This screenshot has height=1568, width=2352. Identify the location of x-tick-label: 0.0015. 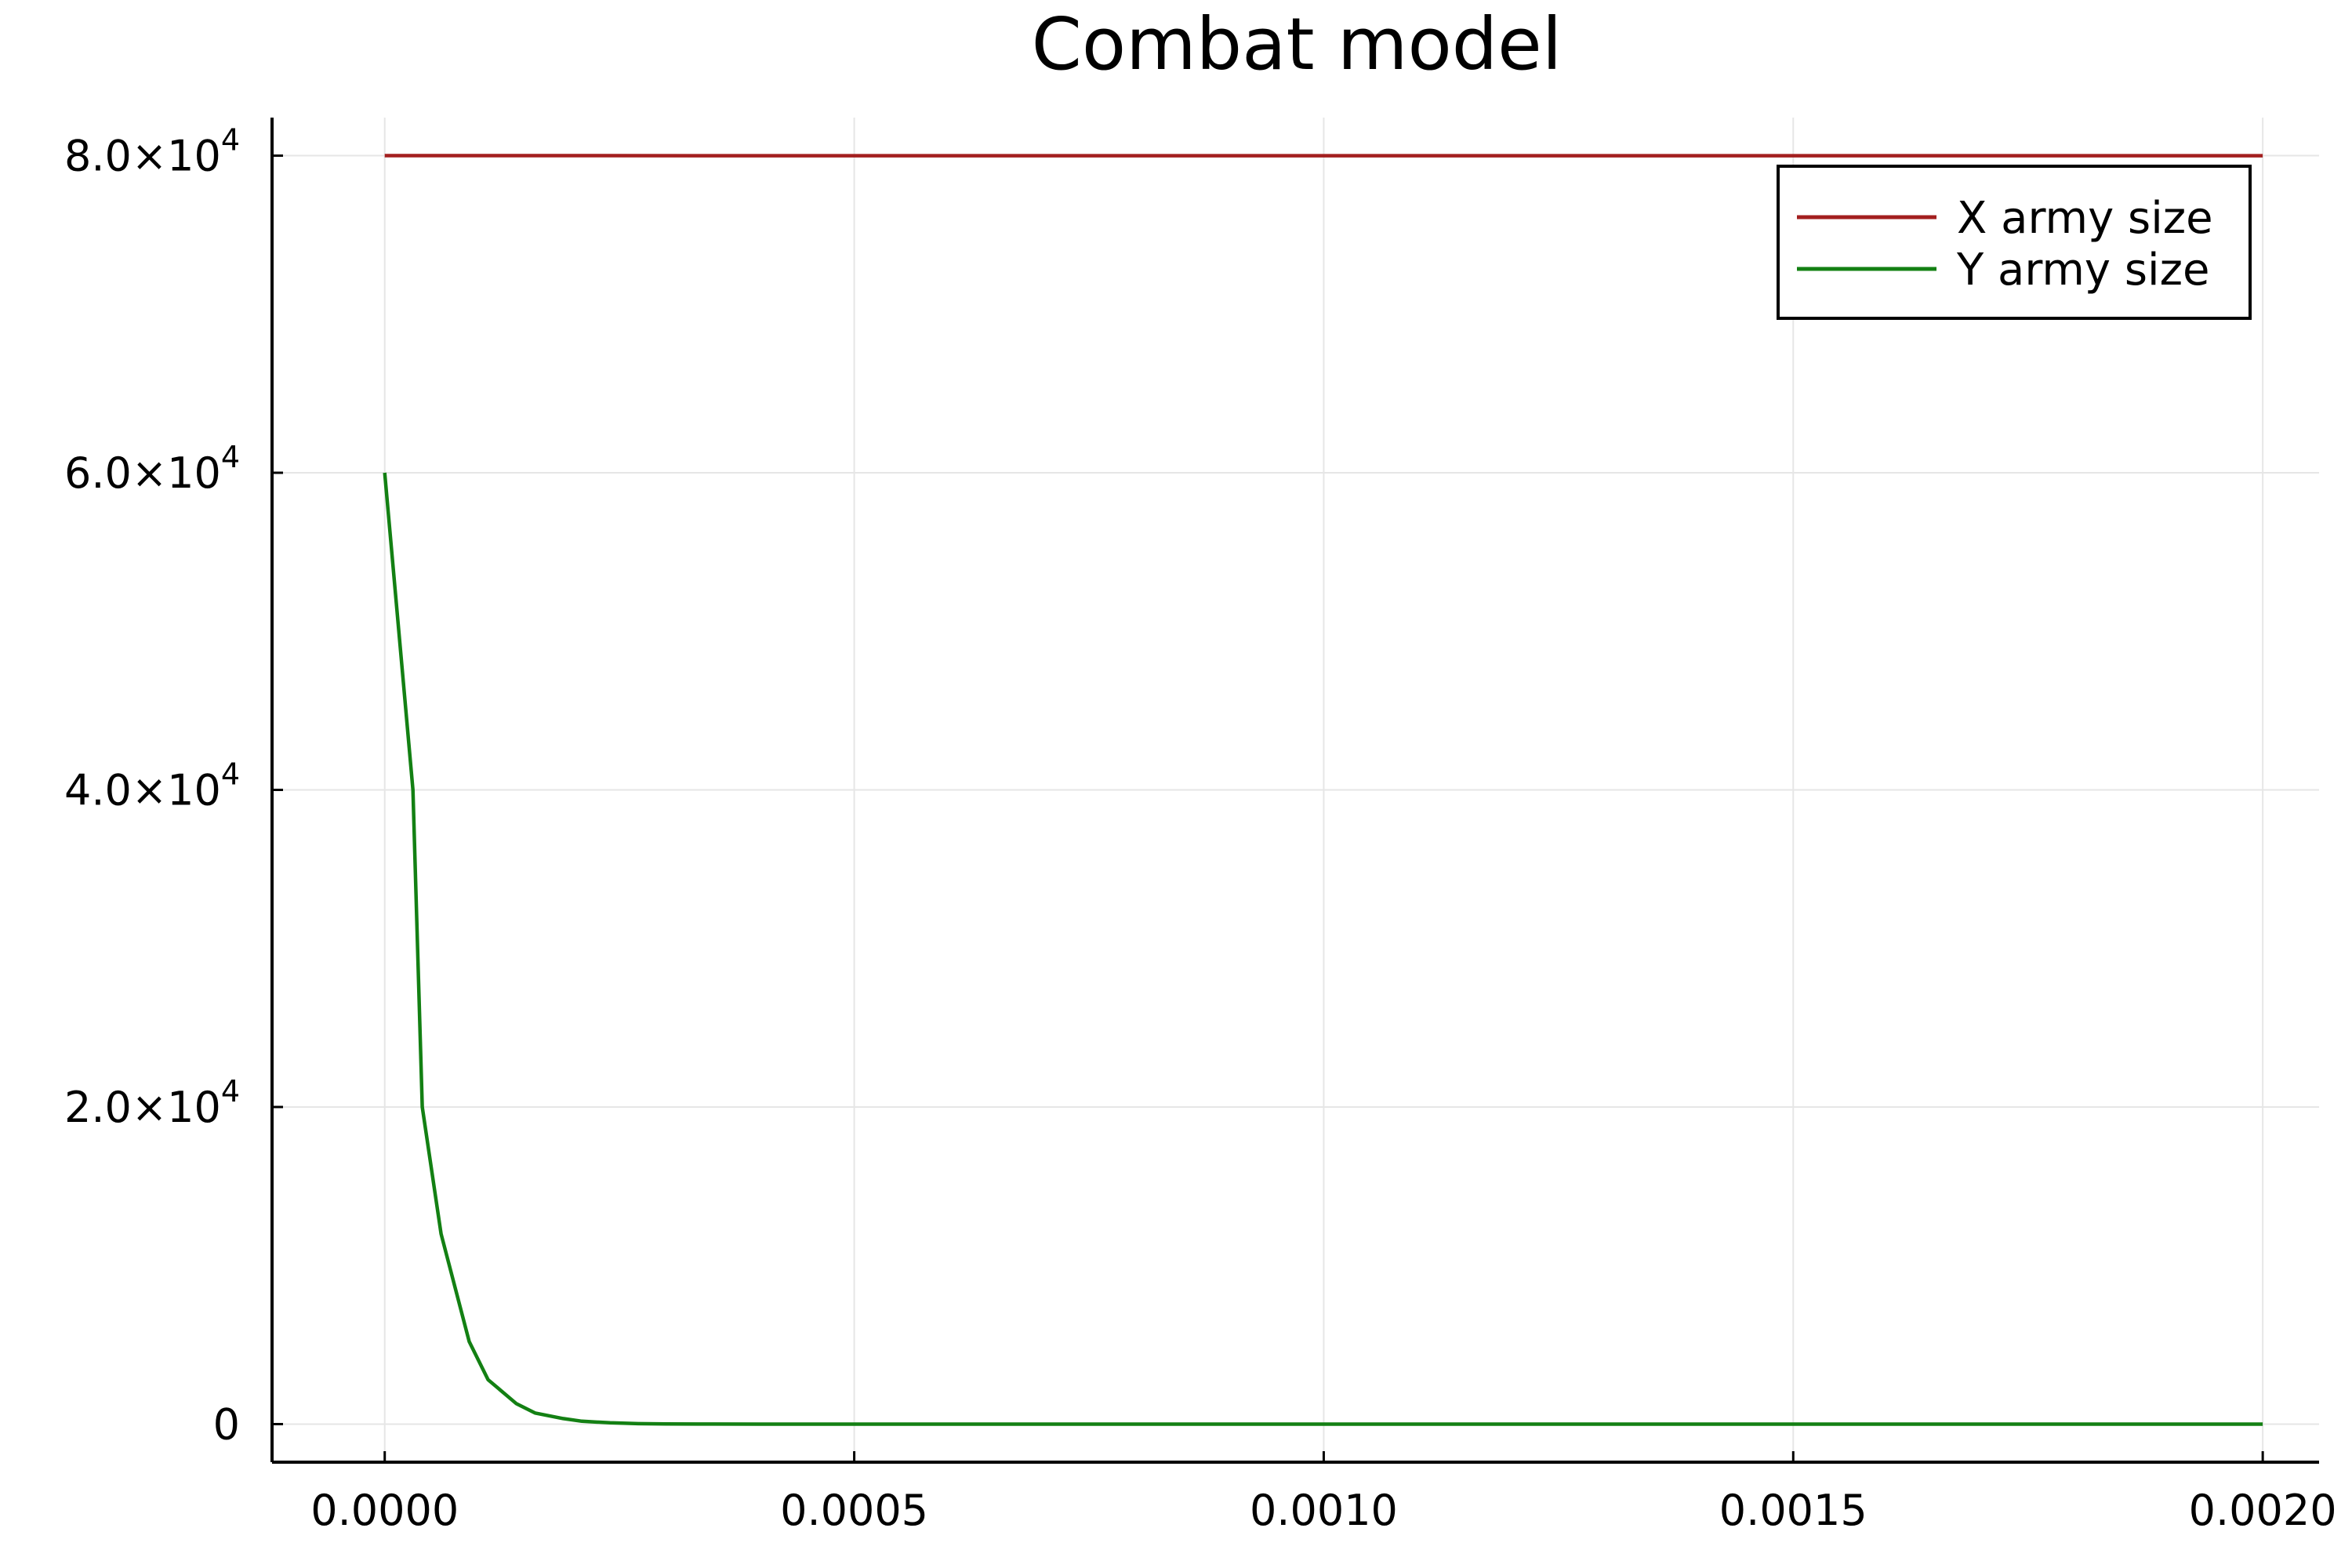
(1793, 1510).